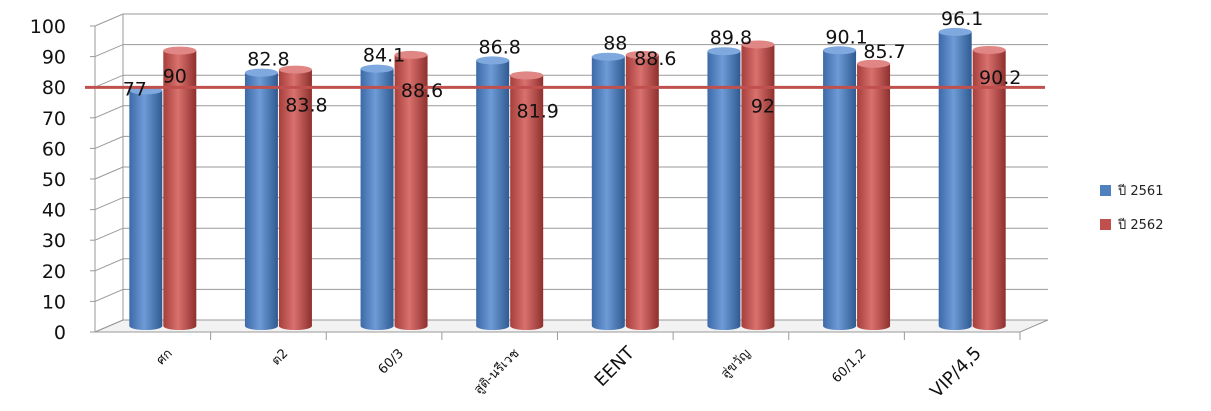  I want to click on legend: ปี 2561 ปี 2562, so click(1131, 214).